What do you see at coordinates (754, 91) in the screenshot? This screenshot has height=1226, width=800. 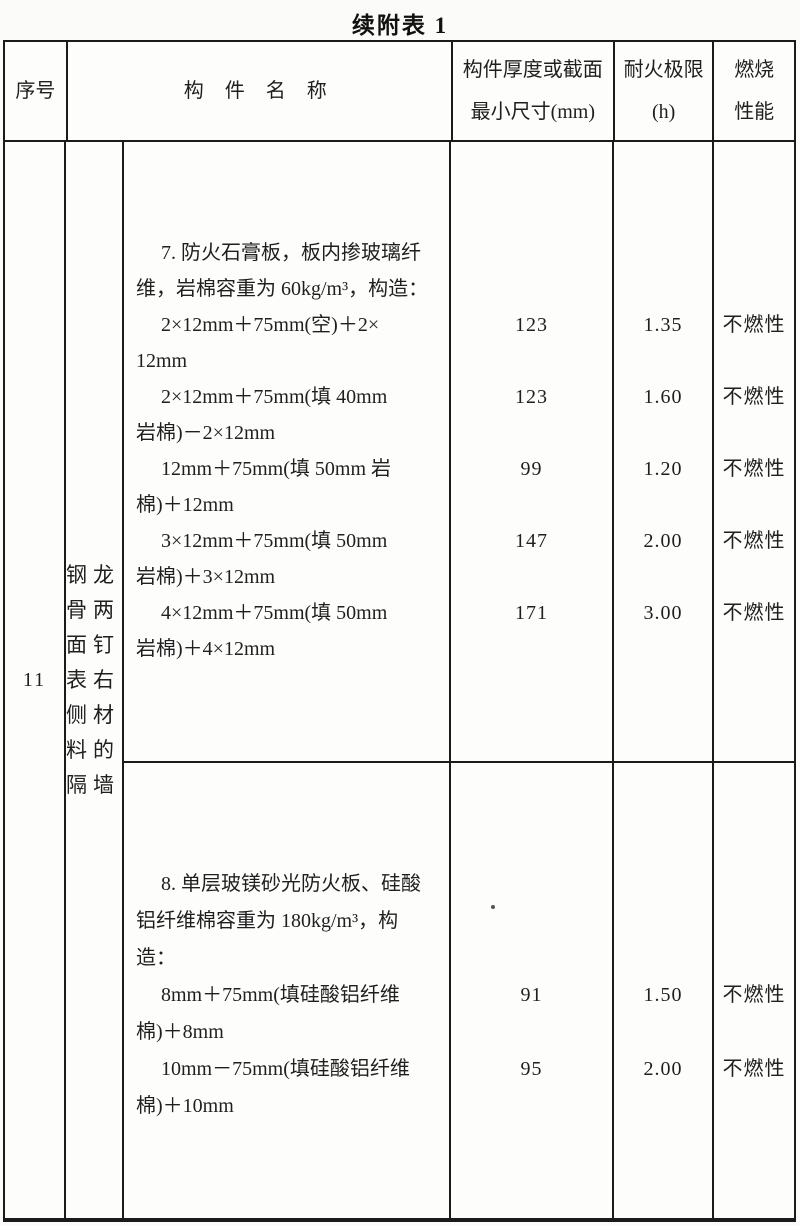 I see `header-combustion: 燃烧 性能` at bounding box center [754, 91].